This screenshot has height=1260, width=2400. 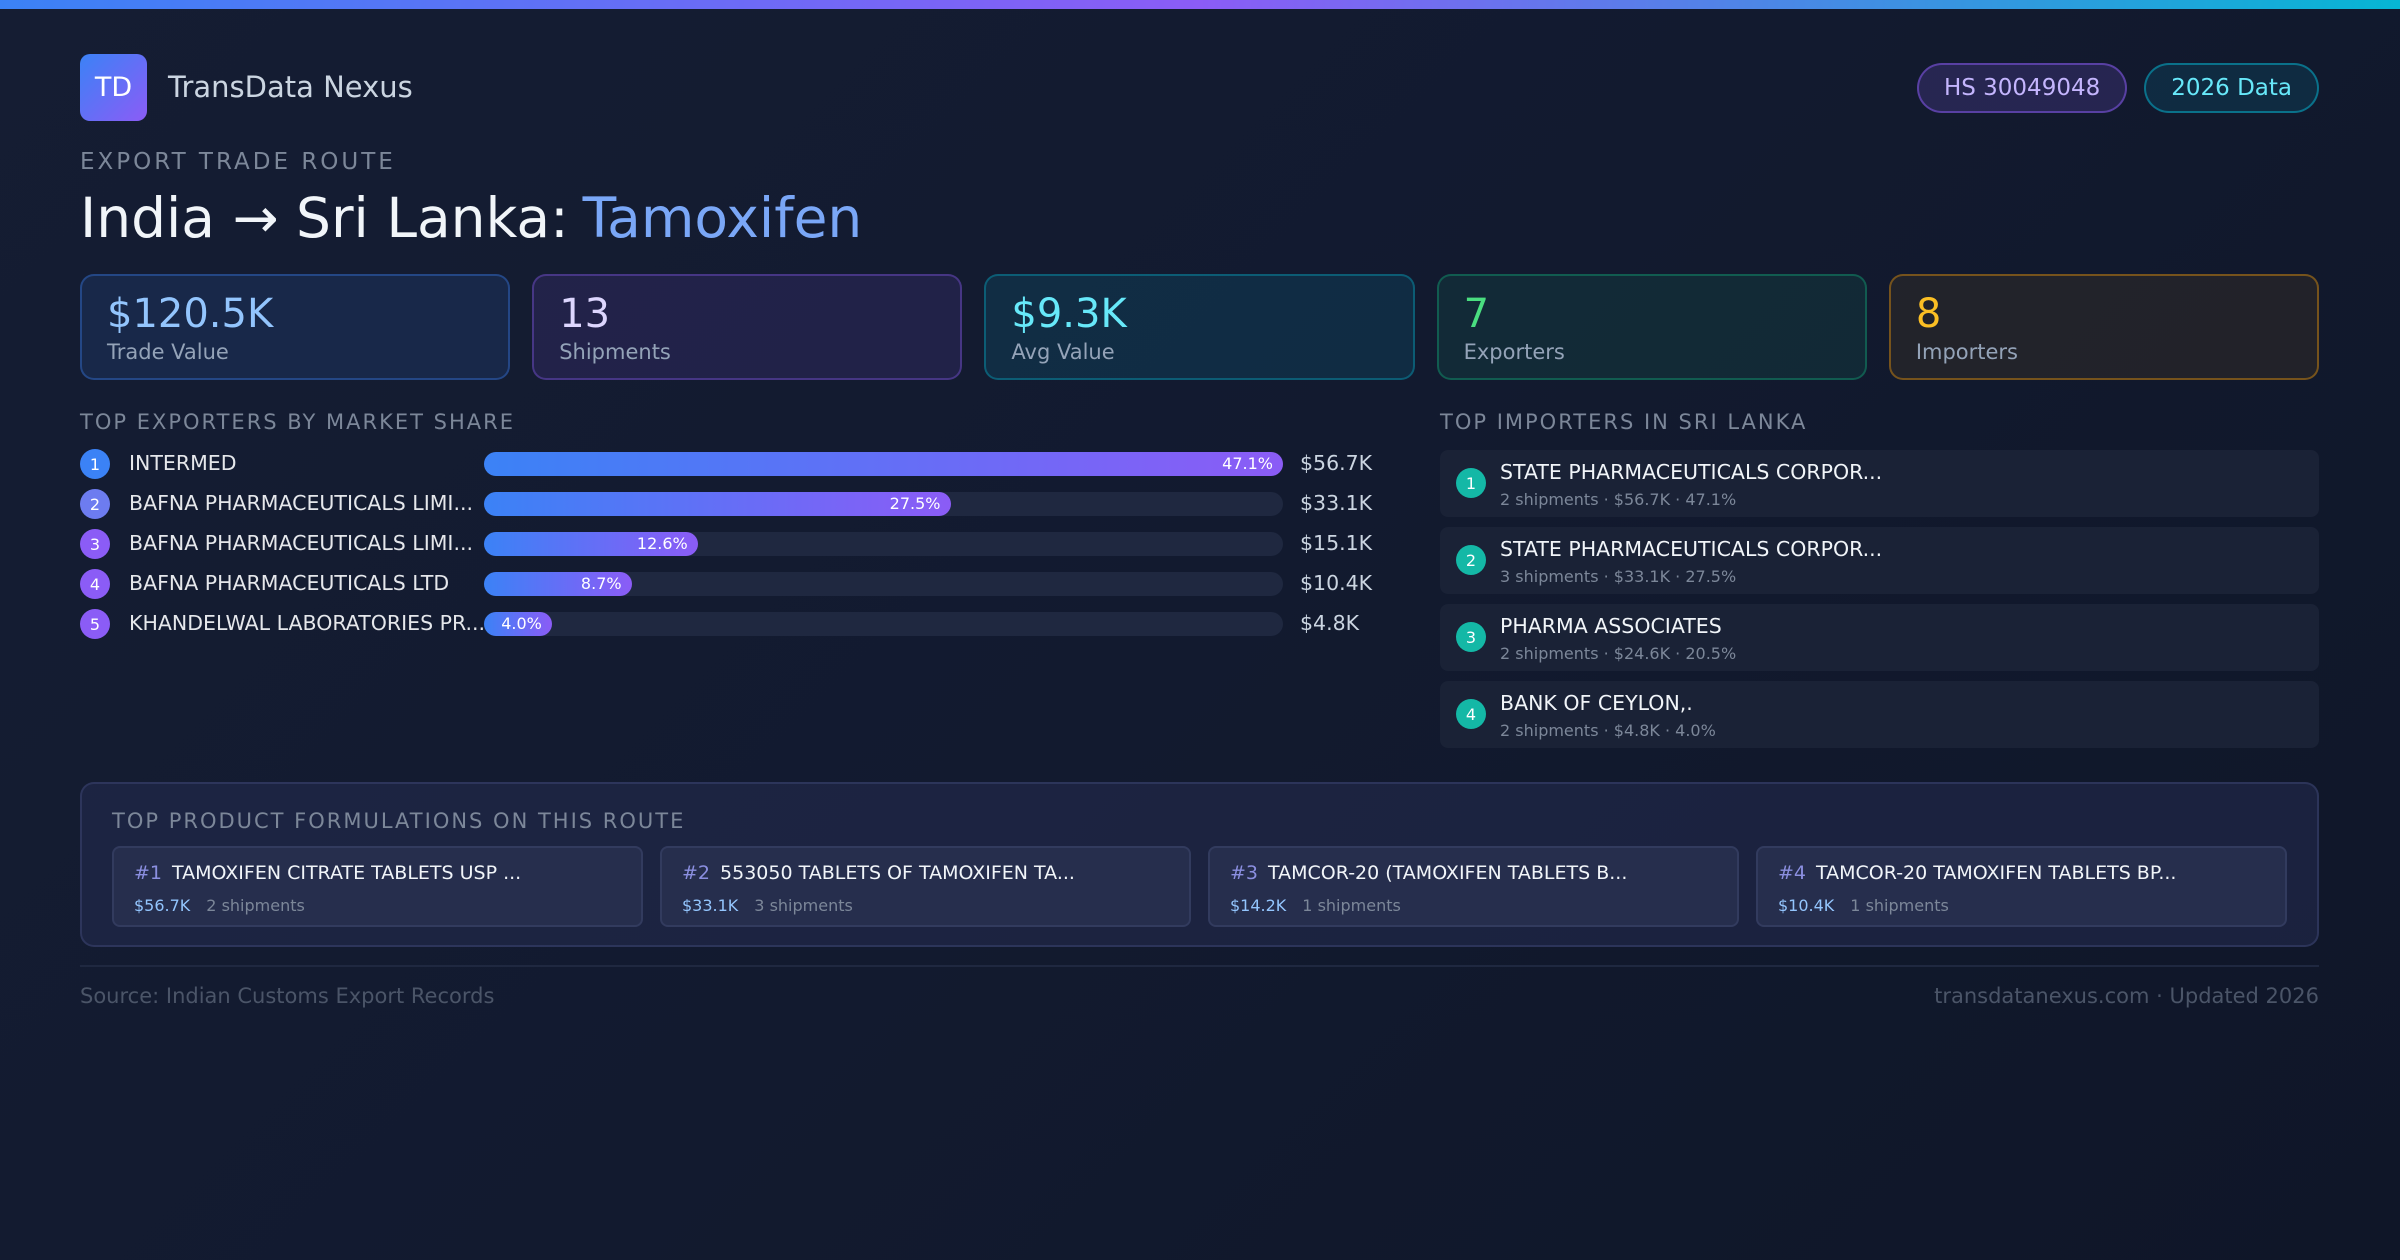 What do you see at coordinates (521, 623) in the screenshot?
I see `share-label: 4.0%` at bounding box center [521, 623].